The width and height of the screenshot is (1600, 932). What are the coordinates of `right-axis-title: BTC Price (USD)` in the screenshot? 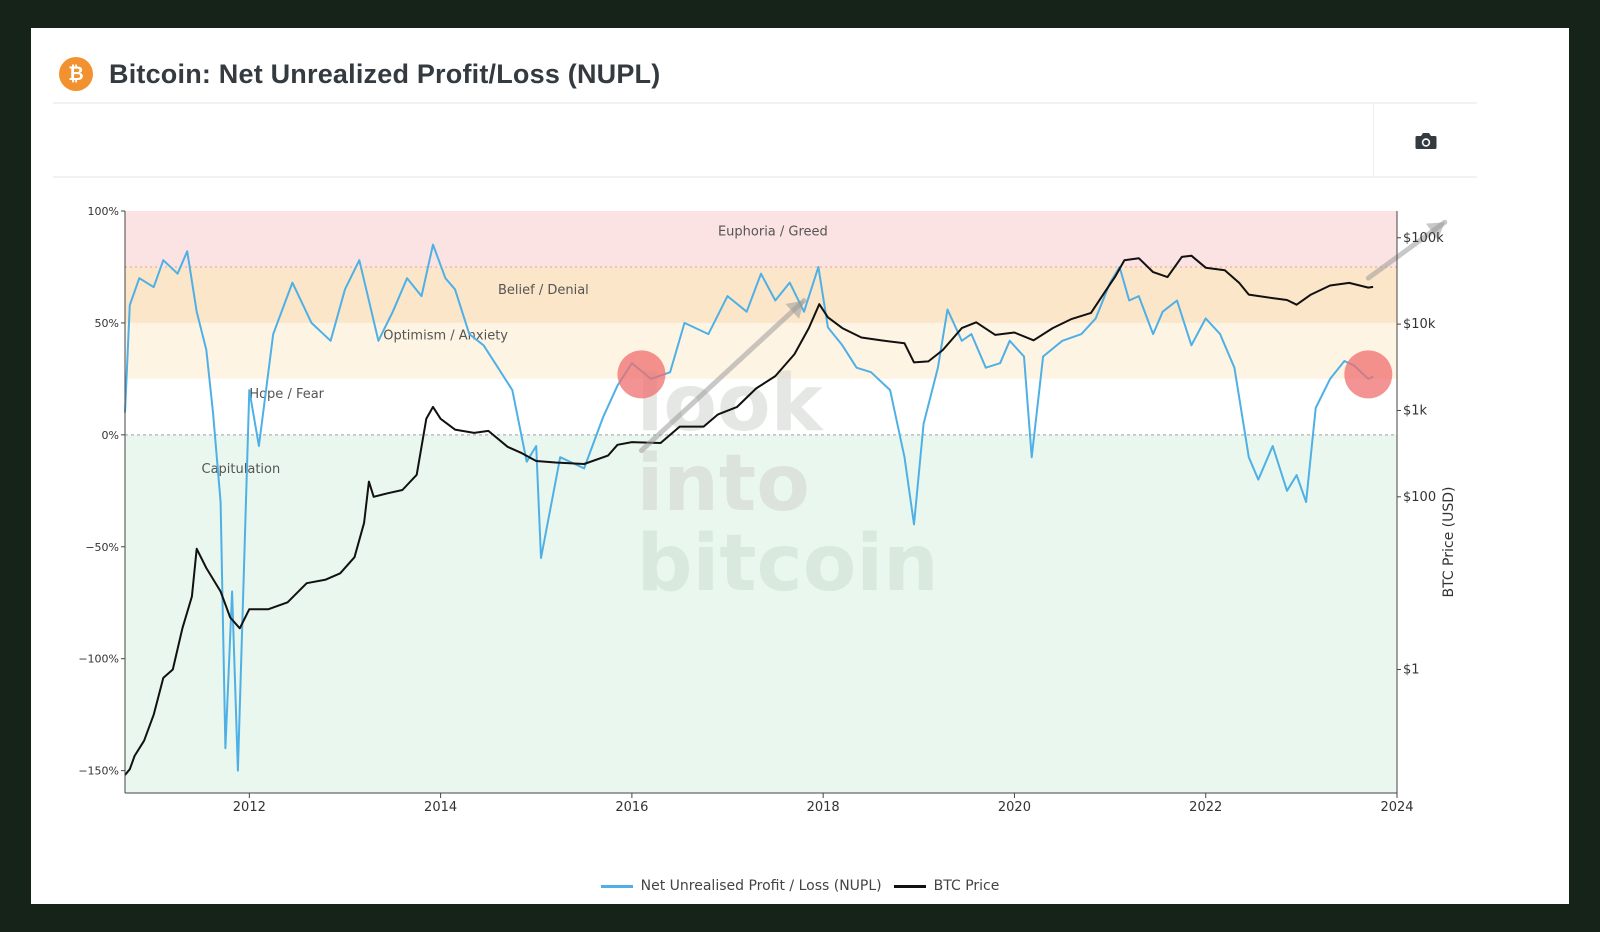 It's located at (1449, 541).